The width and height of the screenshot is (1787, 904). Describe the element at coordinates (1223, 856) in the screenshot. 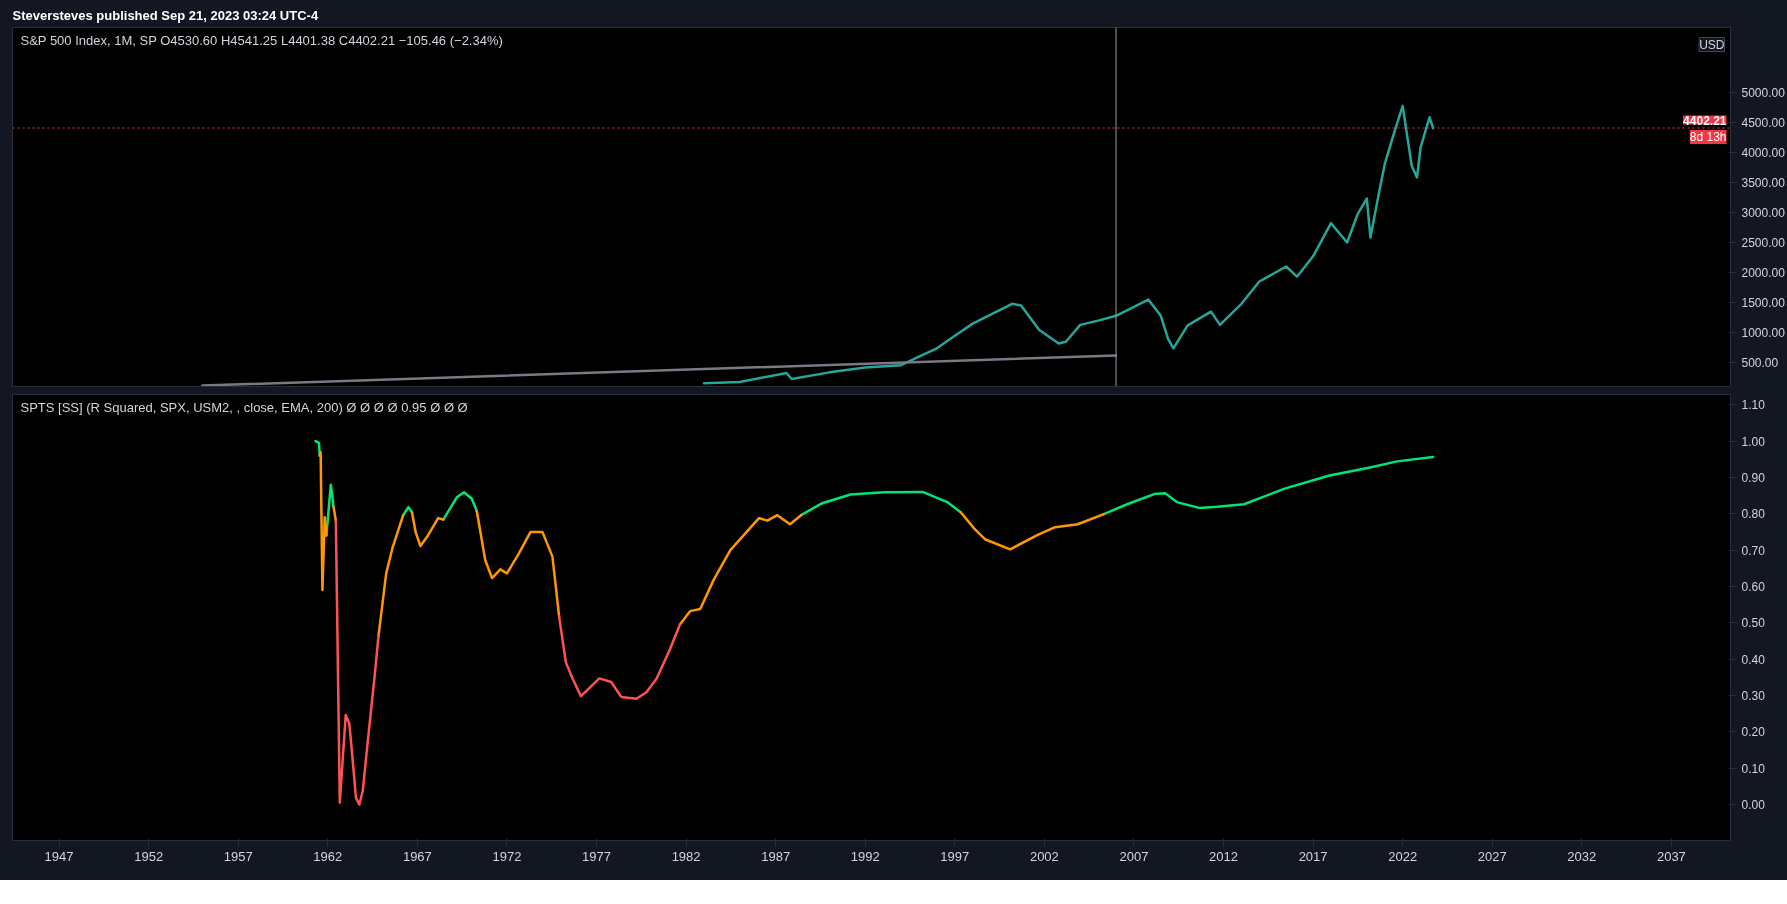

I see `x-tick-label: 2012` at that location.